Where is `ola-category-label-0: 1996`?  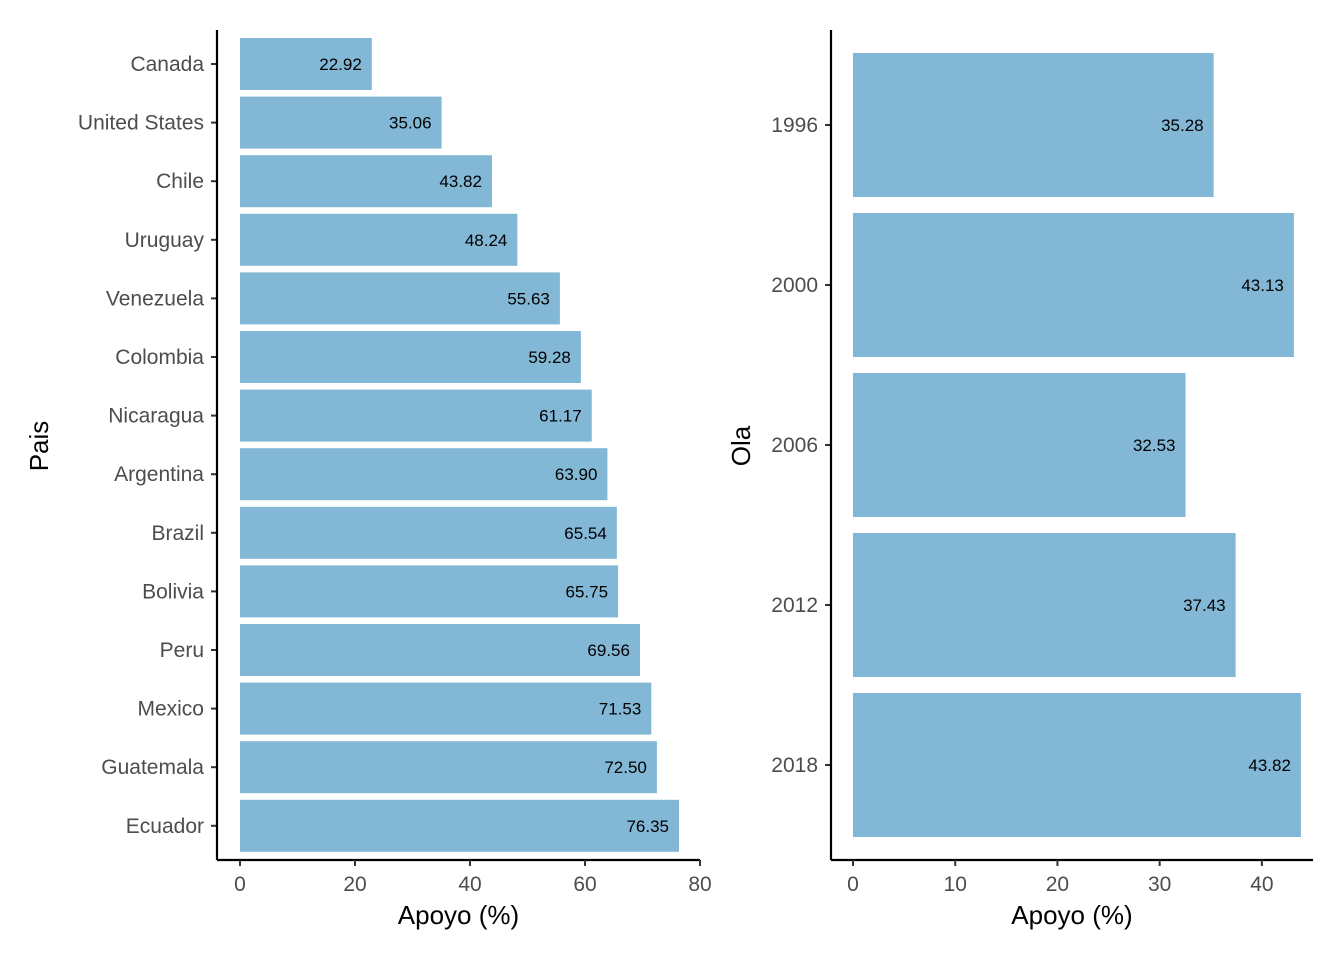 ola-category-label-0: 1996 is located at coordinates (794, 125).